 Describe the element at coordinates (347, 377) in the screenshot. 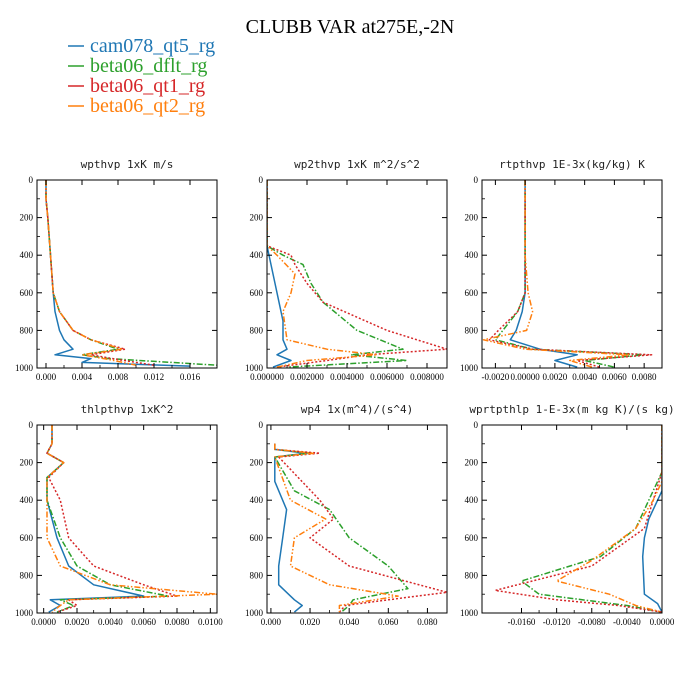

I see `x-tick-label: 0.004000` at that location.